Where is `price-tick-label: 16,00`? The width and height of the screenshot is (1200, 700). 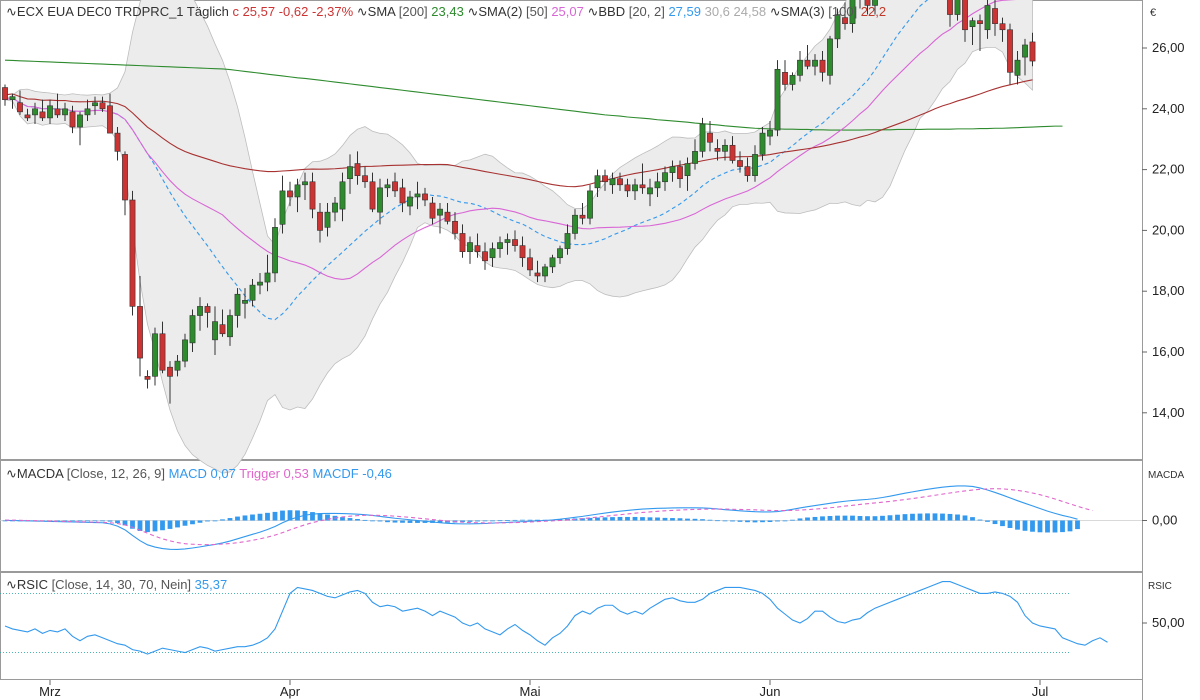 price-tick-label: 16,00 is located at coordinates (1168, 351).